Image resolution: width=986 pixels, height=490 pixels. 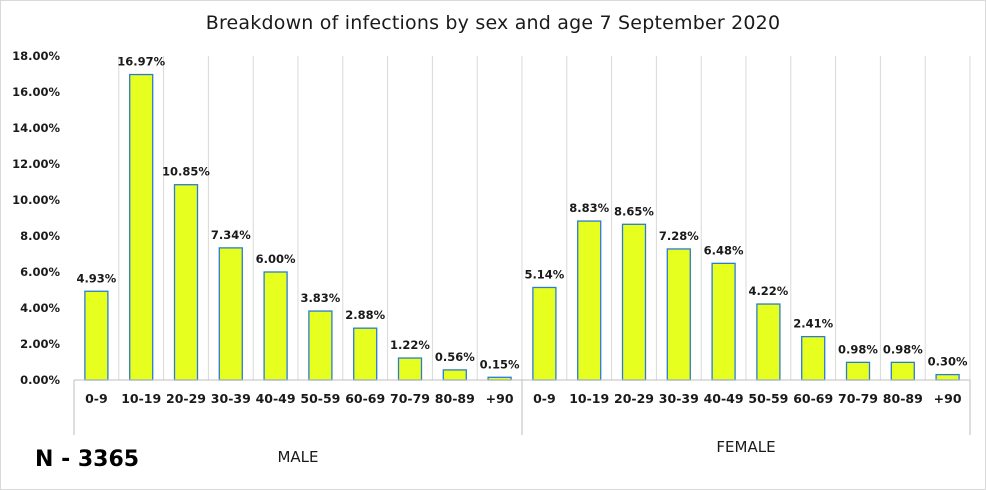 I want to click on data-label: 10.85%, so click(x=186, y=172).